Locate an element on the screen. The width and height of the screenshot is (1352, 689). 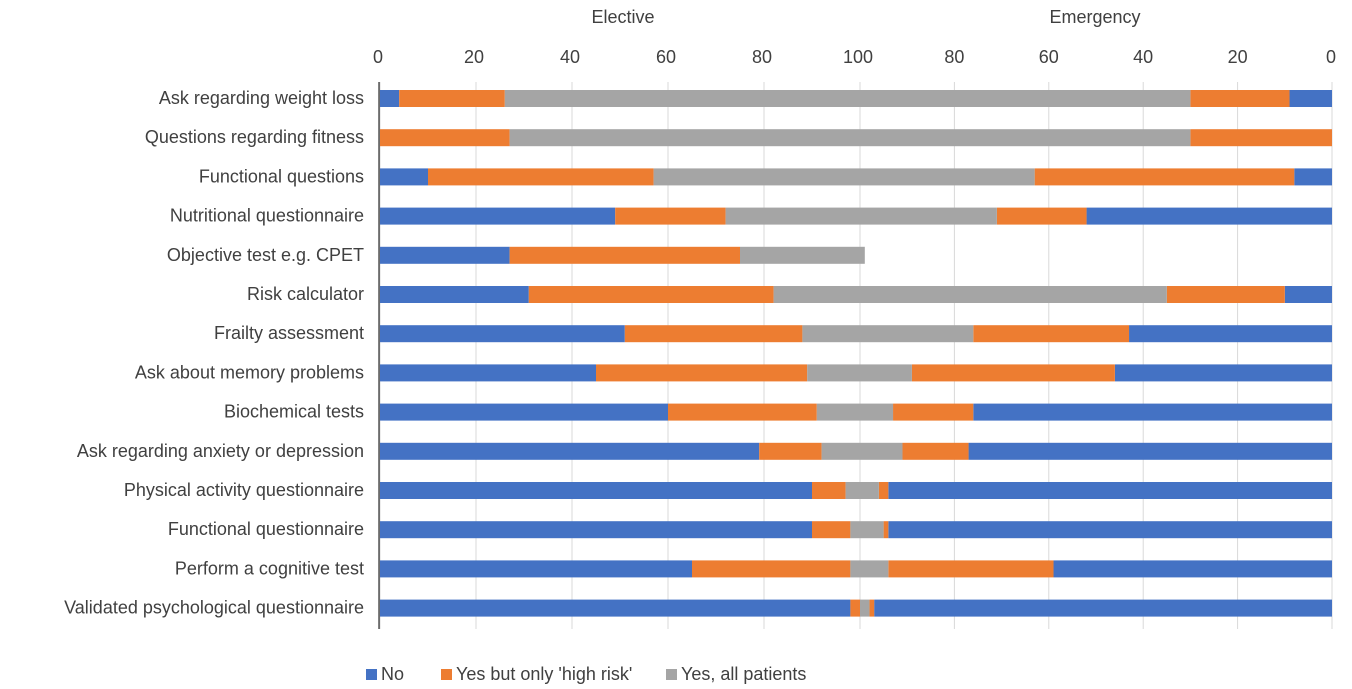
elective-title: Elective is located at coordinates (622, 17).